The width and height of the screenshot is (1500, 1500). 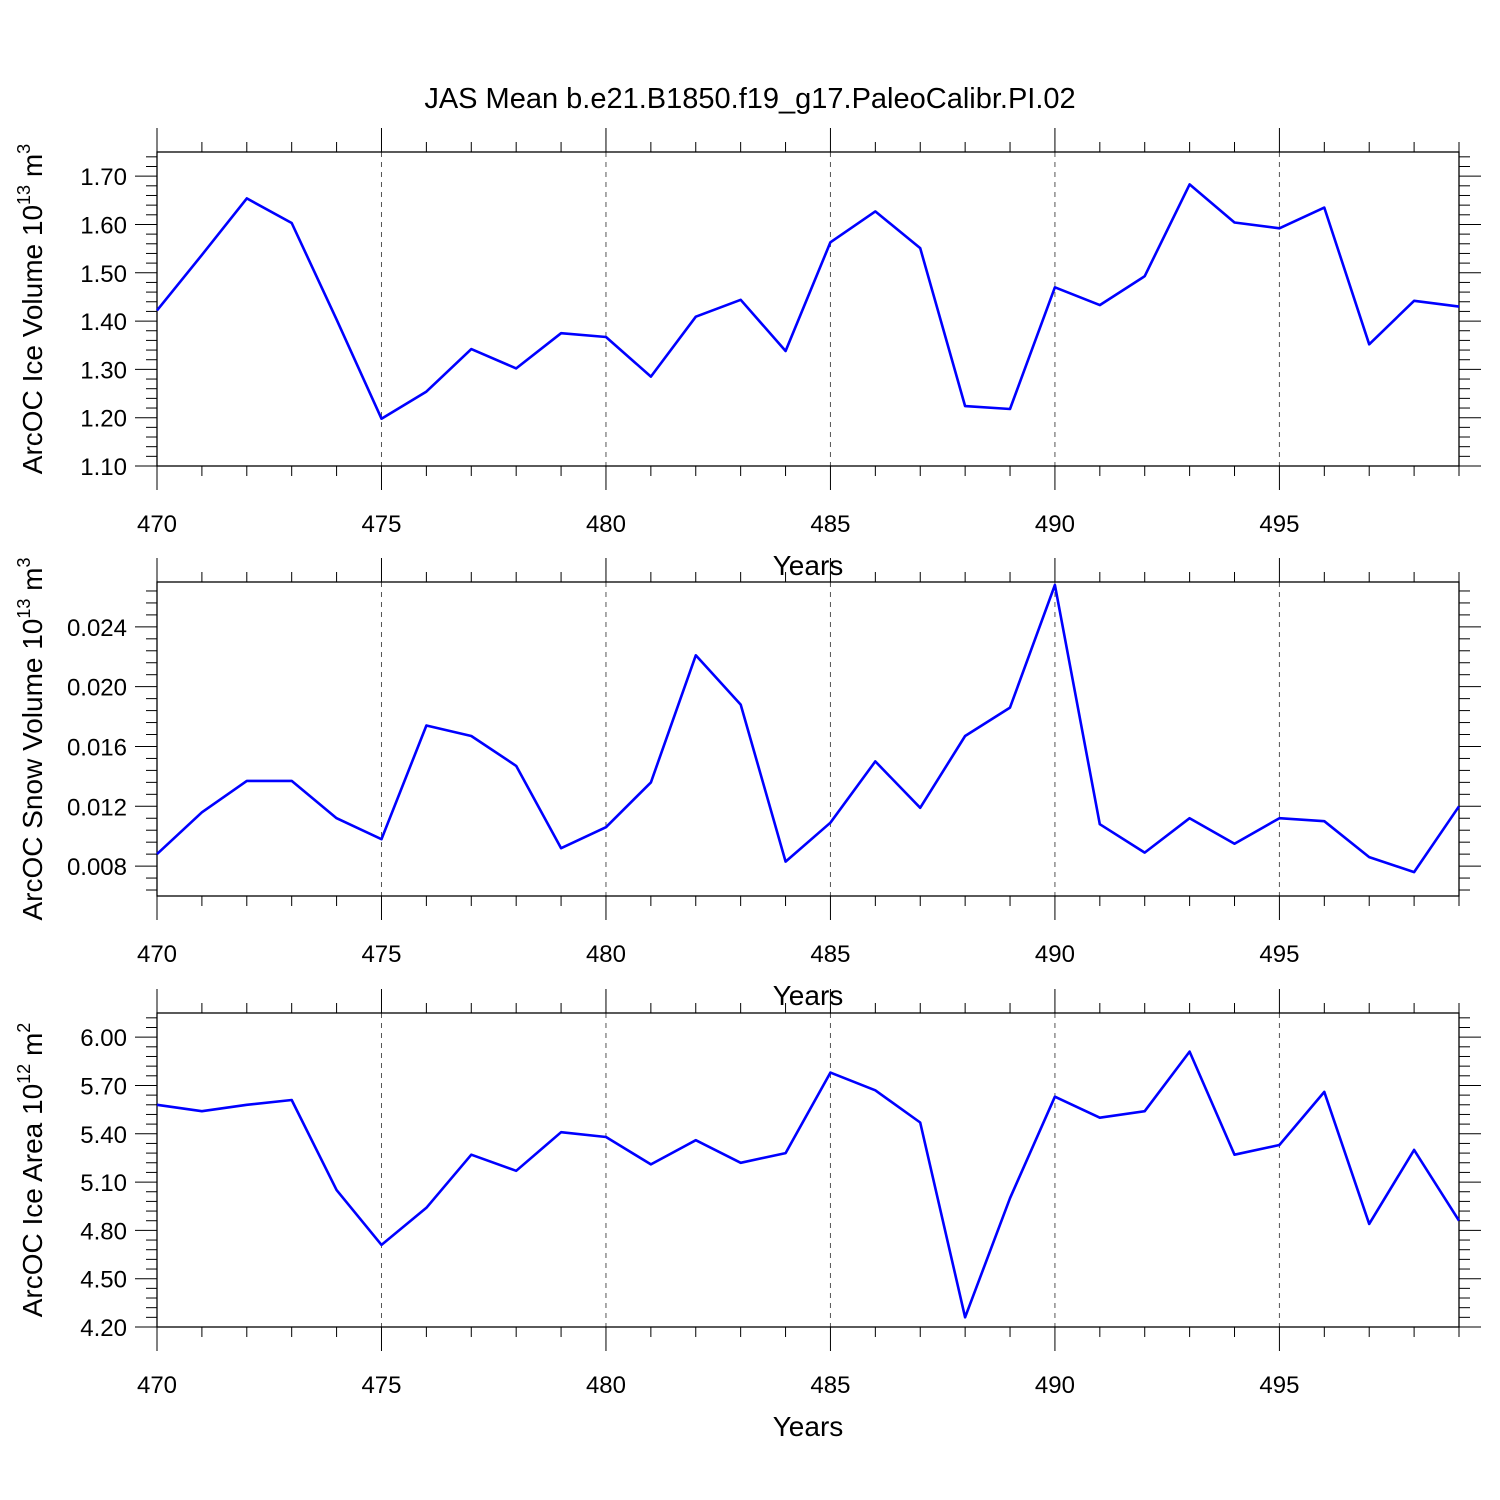 What do you see at coordinates (103, 1231) in the screenshot?
I see `y-tick-label: 4.80` at bounding box center [103, 1231].